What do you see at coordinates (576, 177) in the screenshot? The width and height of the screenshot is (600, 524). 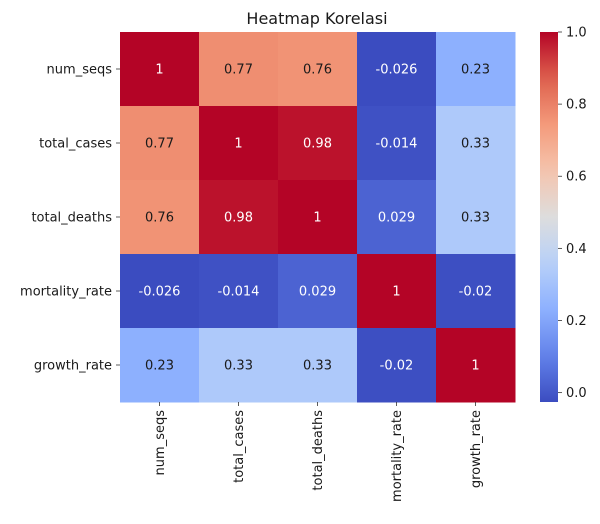 I see `colorbar-tick-label: 0.6` at bounding box center [576, 177].